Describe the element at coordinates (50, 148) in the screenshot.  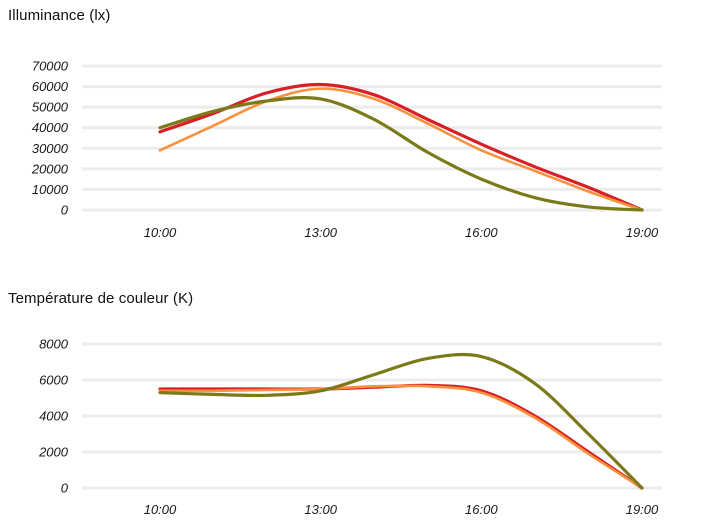
I see `y-tick-label: 30000` at that location.